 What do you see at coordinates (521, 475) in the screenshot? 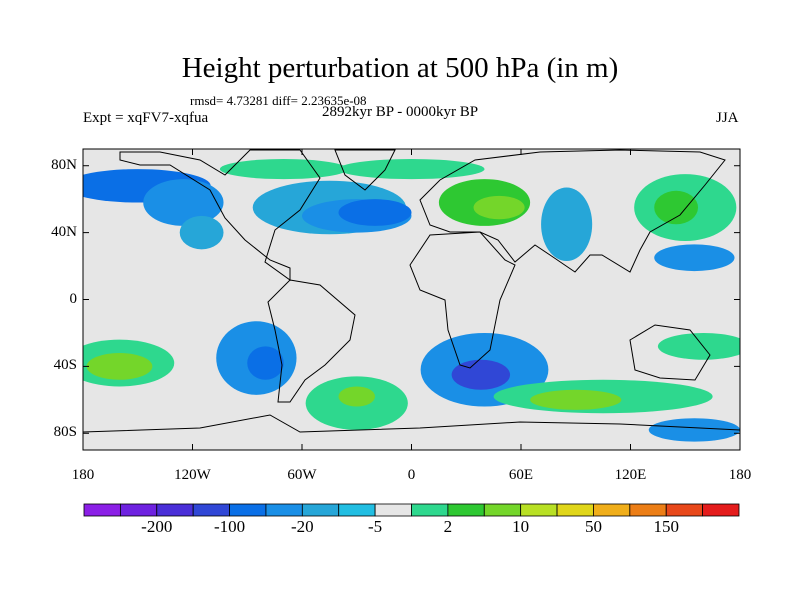
I see `lon-tick-label: 60E` at bounding box center [521, 475].